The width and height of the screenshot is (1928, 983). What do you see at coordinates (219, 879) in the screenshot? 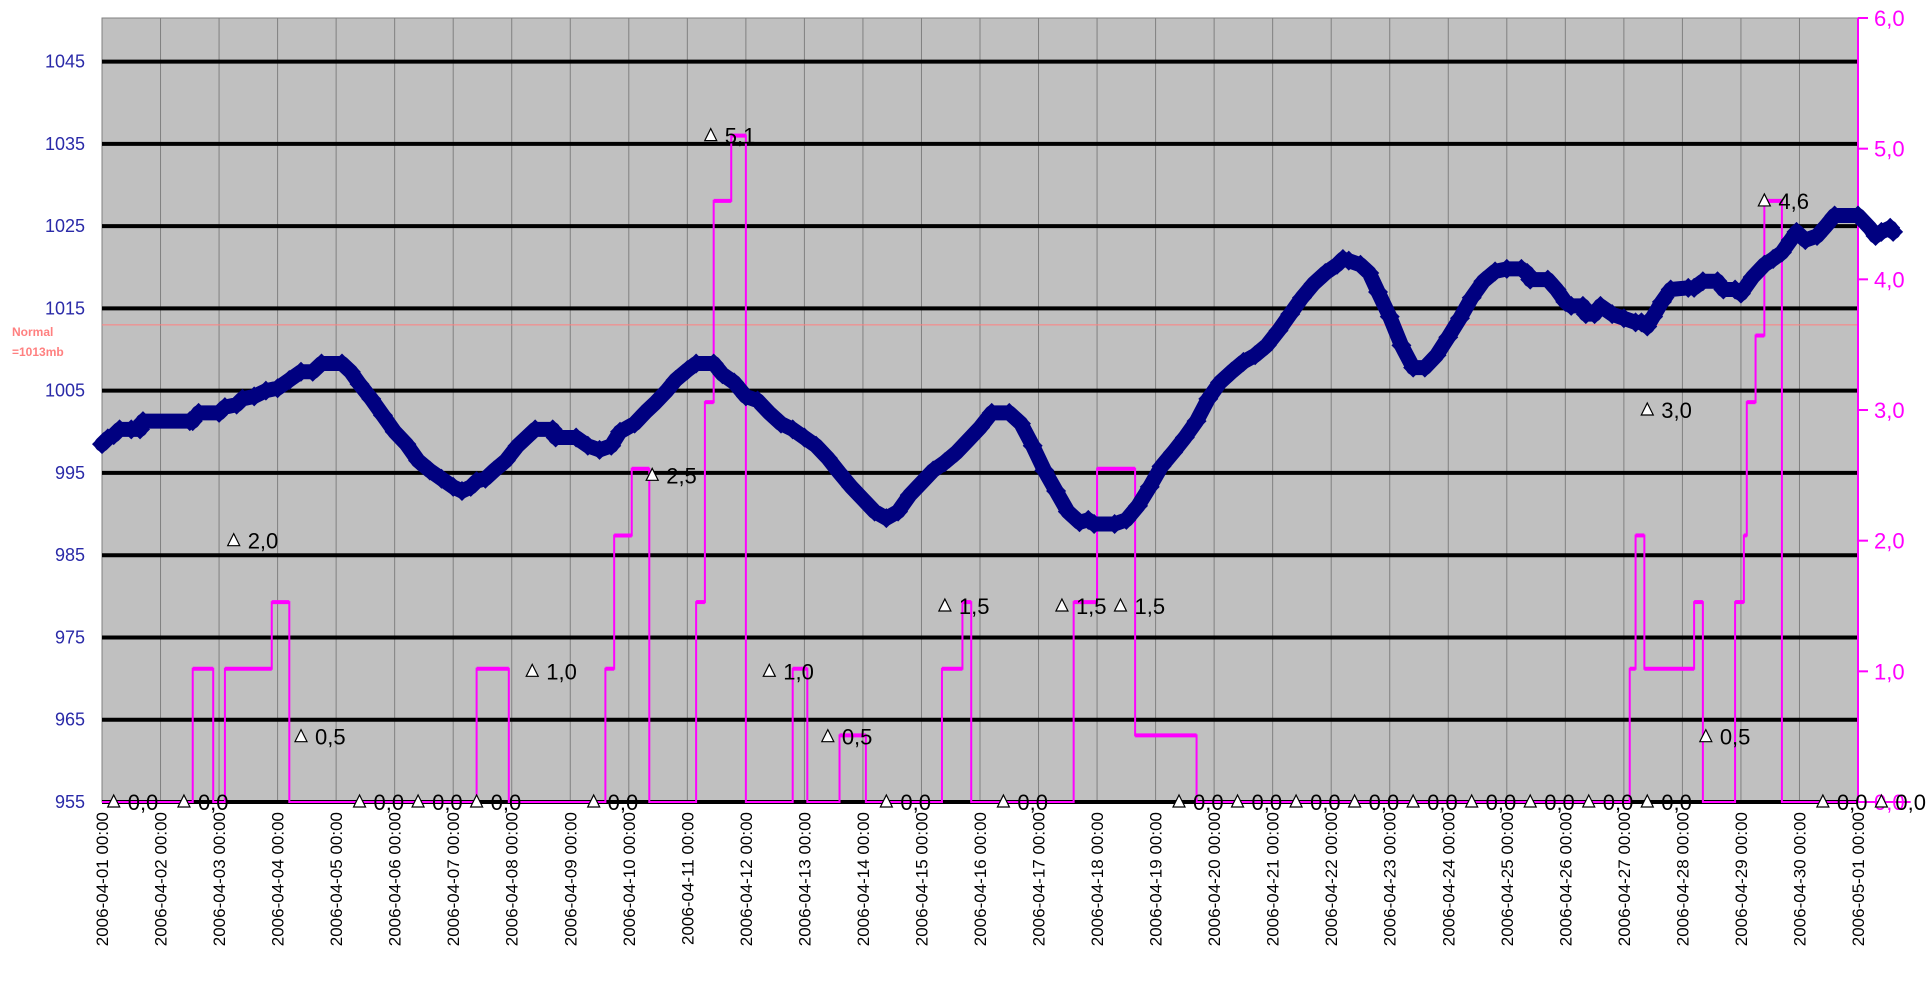
I see `x-tick-label: 2006-04-03 00:00` at bounding box center [219, 879].